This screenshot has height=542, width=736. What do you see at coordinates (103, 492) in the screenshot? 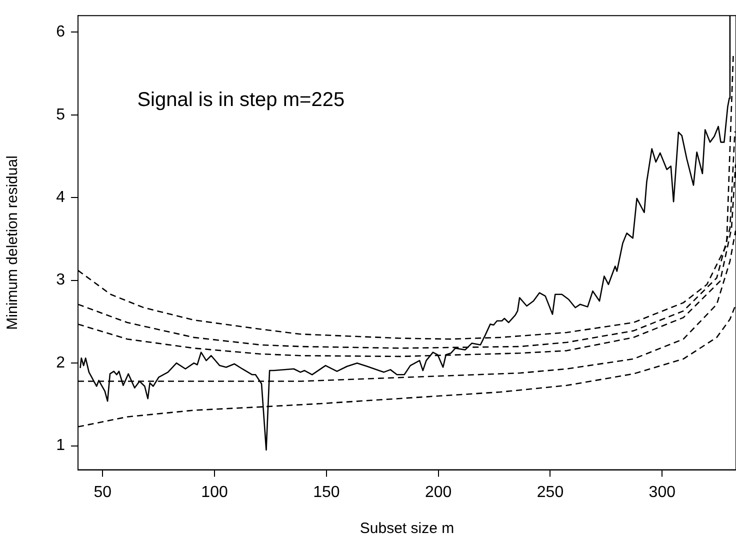
I see `x-tick-label: 50` at bounding box center [103, 492].